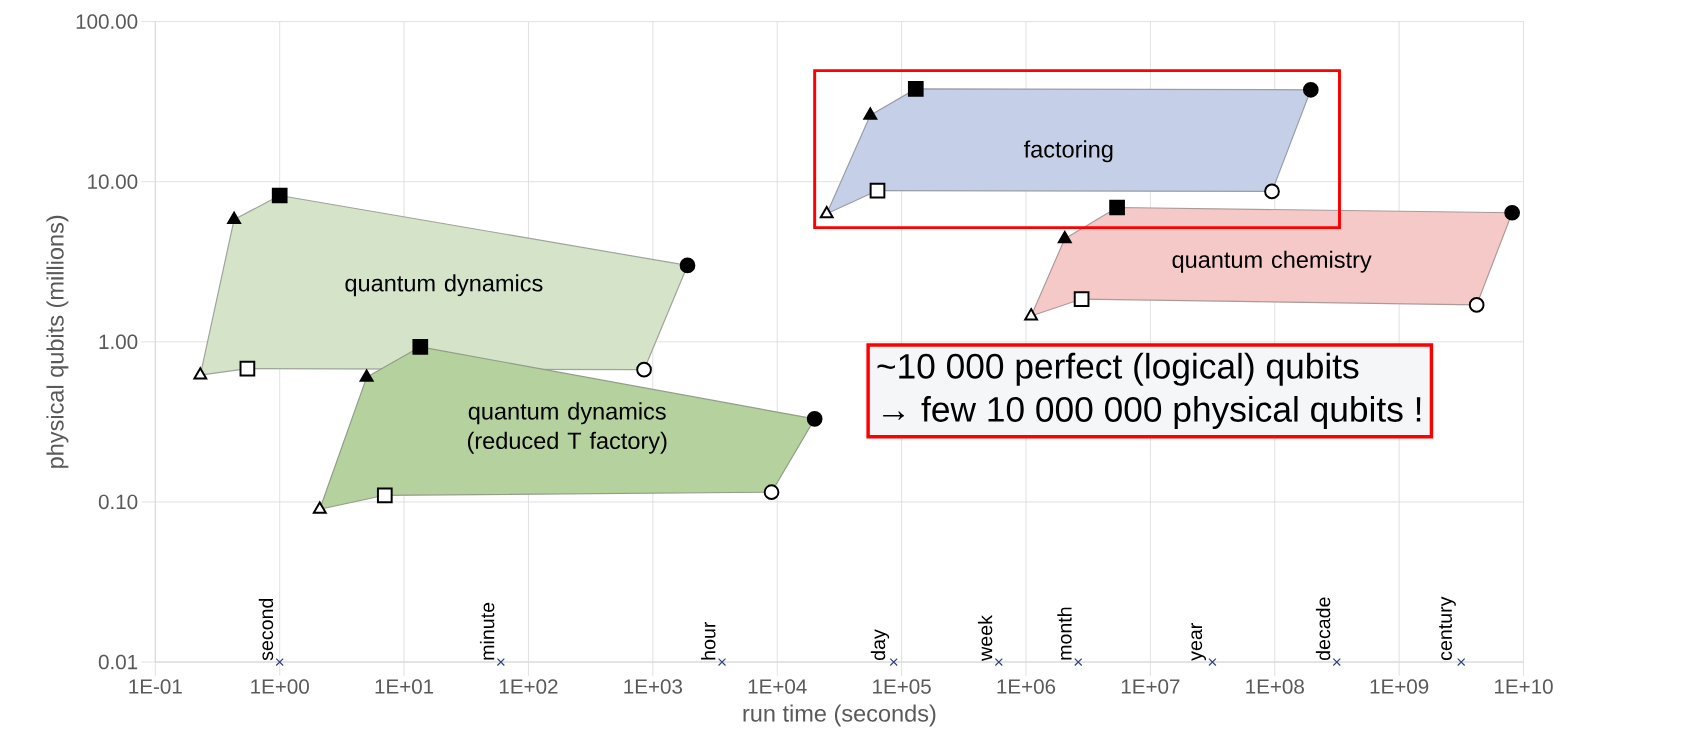  What do you see at coordinates (118, 662) in the screenshot?
I see `y-tick-label: 0.01` at bounding box center [118, 662].